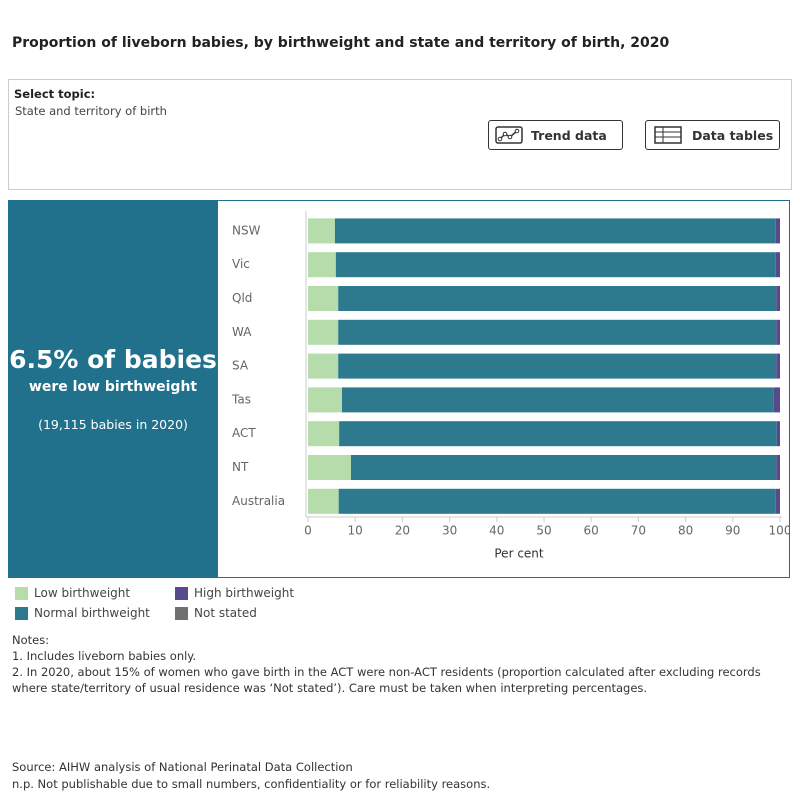 This screenshot has height=800, width=800. I want to click on x-tick-label: 10, so click(355, 531).